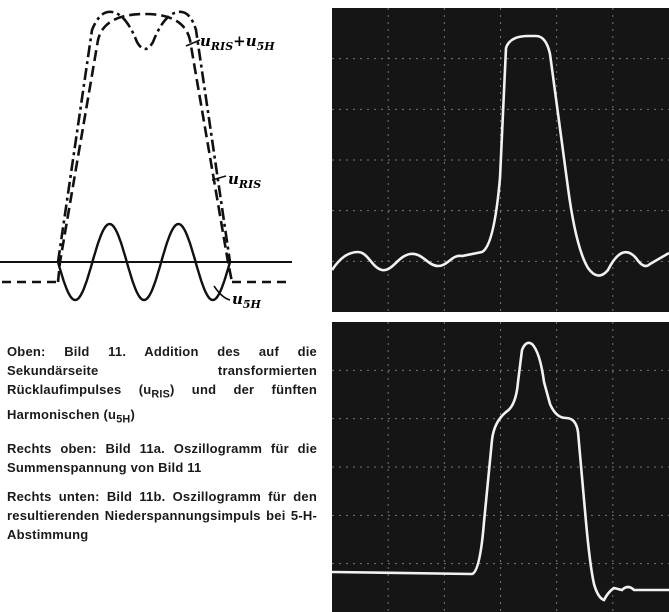 This screenshot has width=669, height=612. Describe the element at coordinates (144, 262) in the screenshot. I see `harmonic-waveform` at that location.